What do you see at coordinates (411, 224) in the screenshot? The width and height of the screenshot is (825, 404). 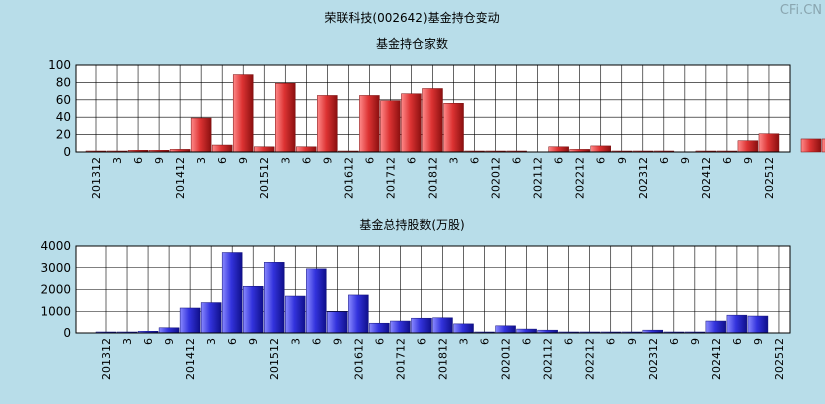 I see `chart-2-title: 基金总持股数(万股)` at bounding box center [411, 224].